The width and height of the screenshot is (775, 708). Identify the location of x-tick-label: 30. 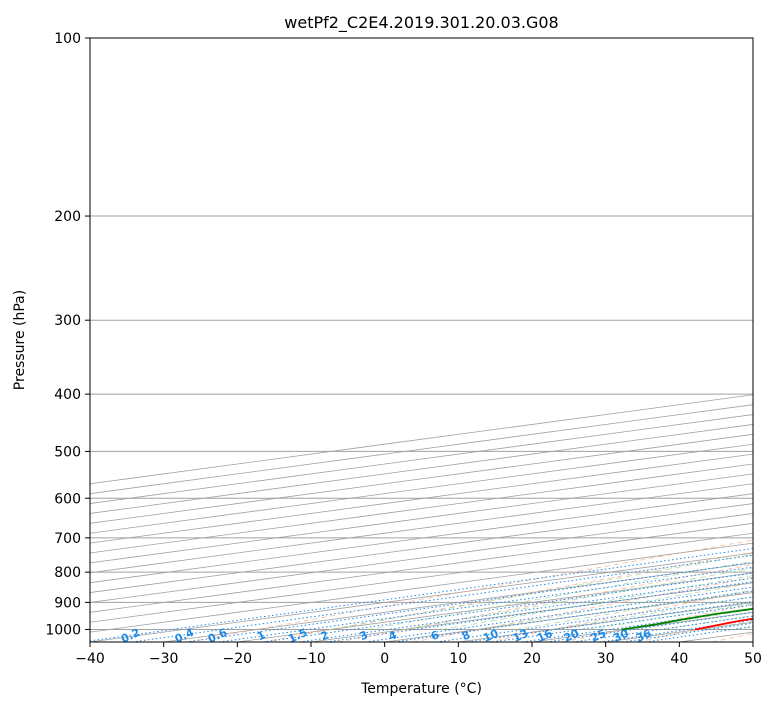
(606, 659).